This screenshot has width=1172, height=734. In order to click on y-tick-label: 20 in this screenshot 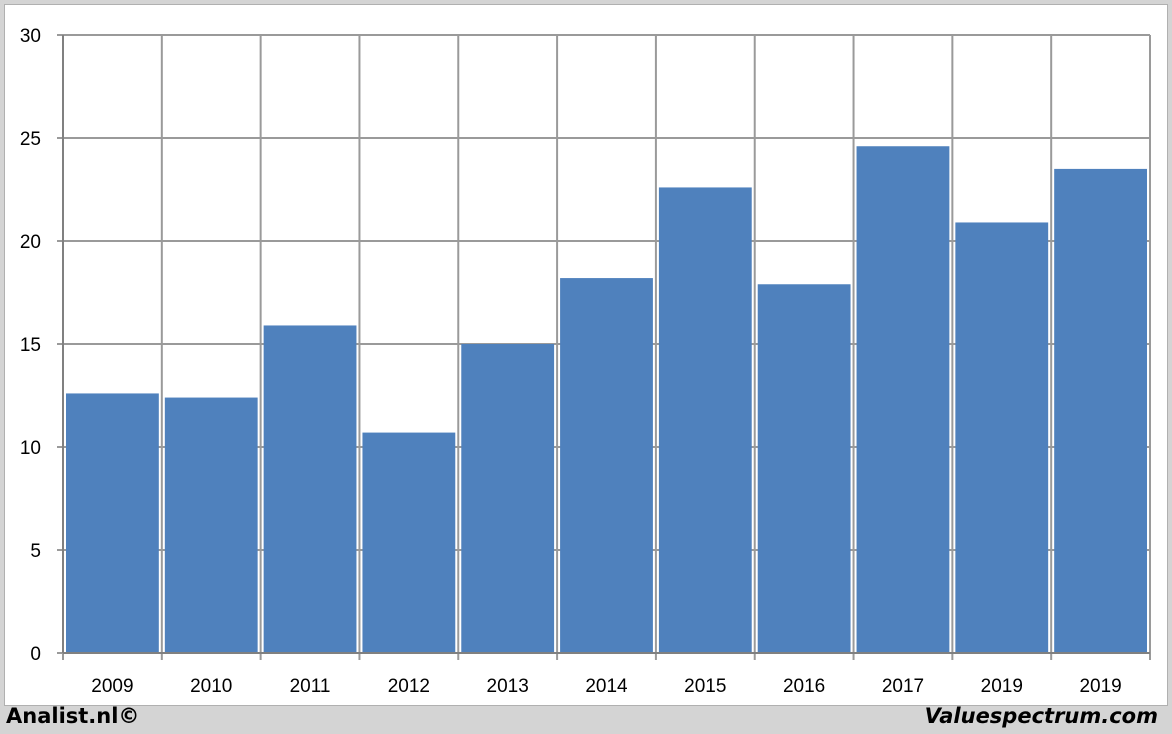, I will do `click(30, 242)`.